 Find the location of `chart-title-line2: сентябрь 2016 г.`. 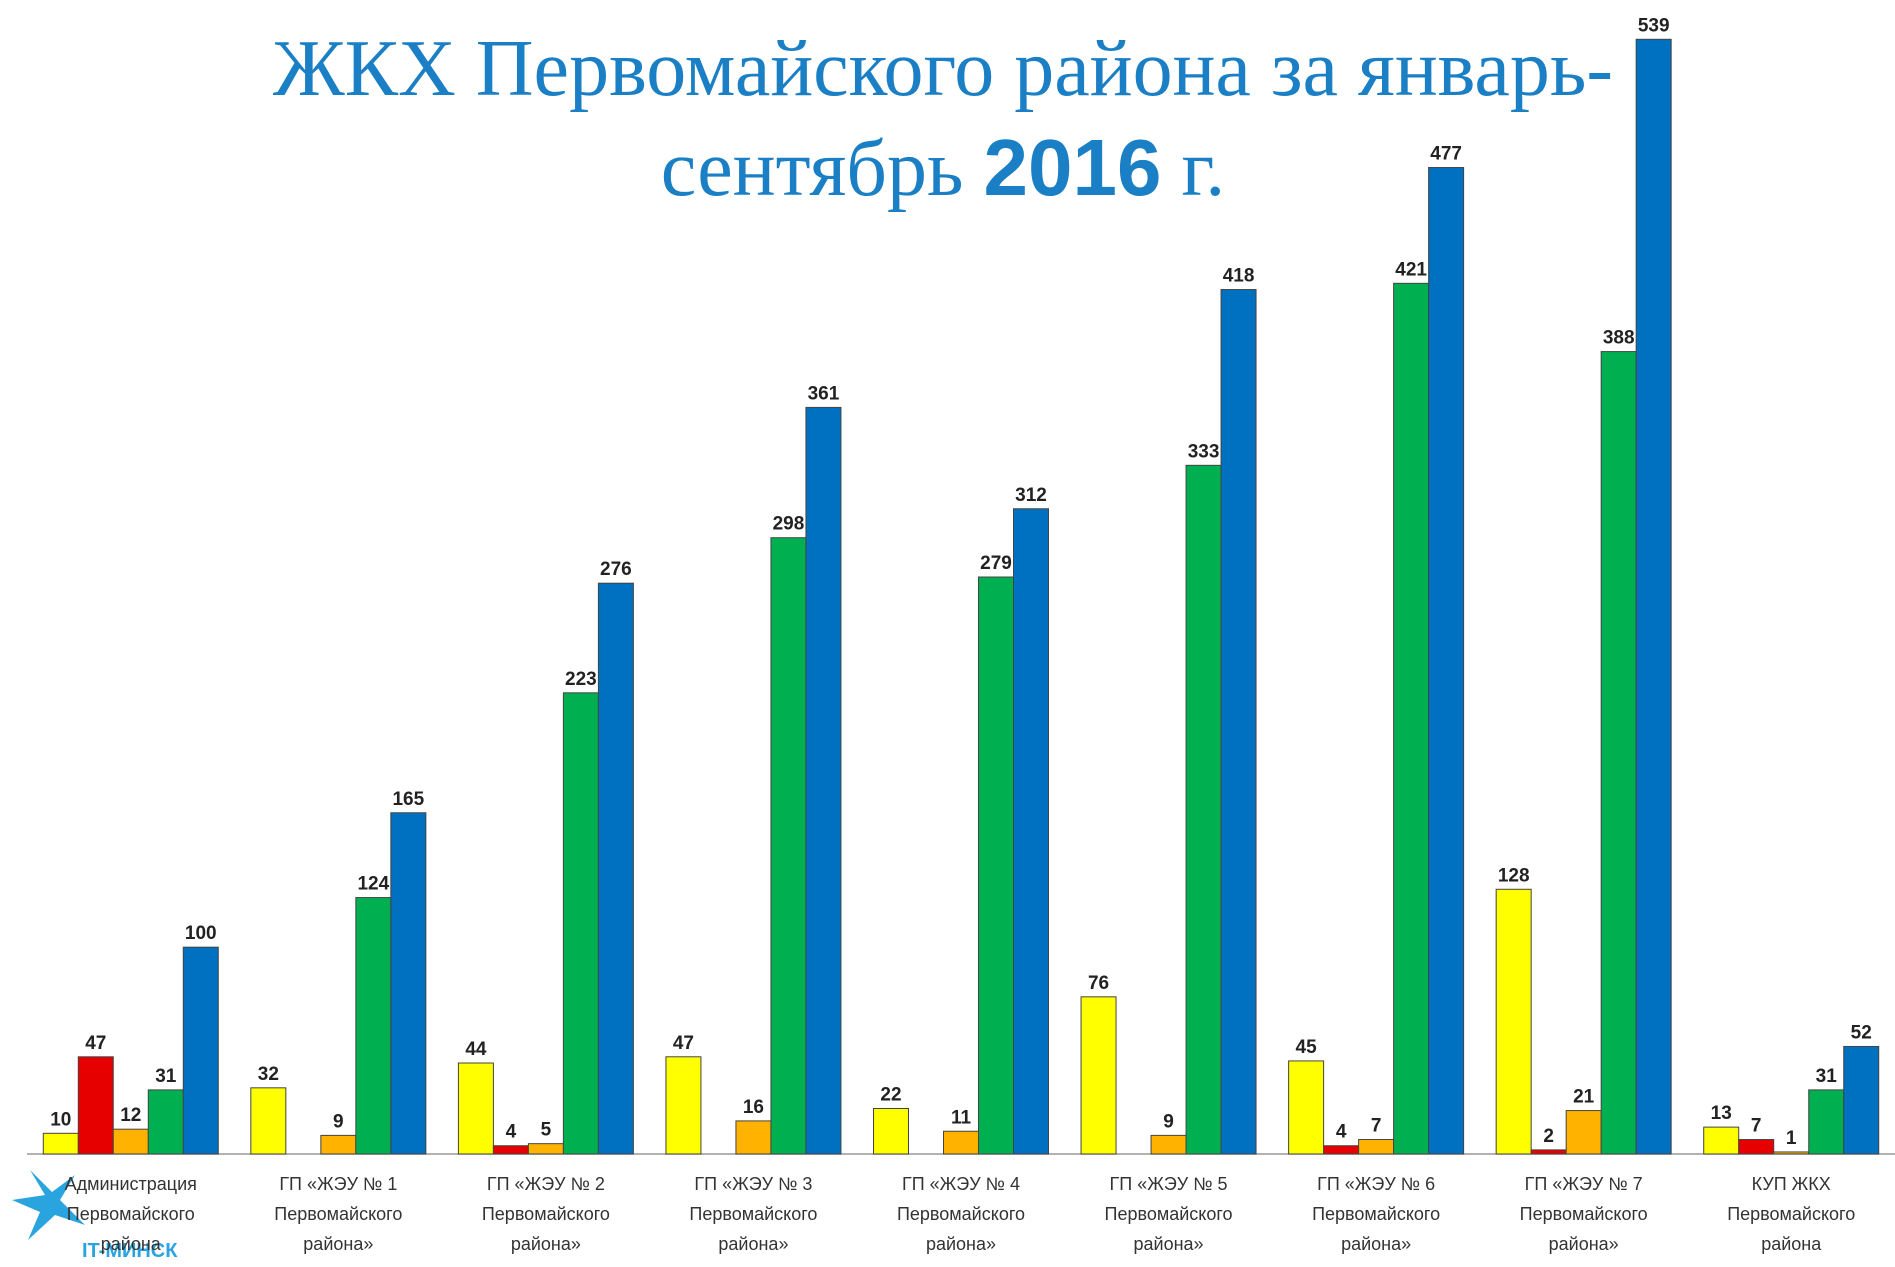

chart-title-line2: сентябрь 2016 г. is located at coordinates (943, 168).